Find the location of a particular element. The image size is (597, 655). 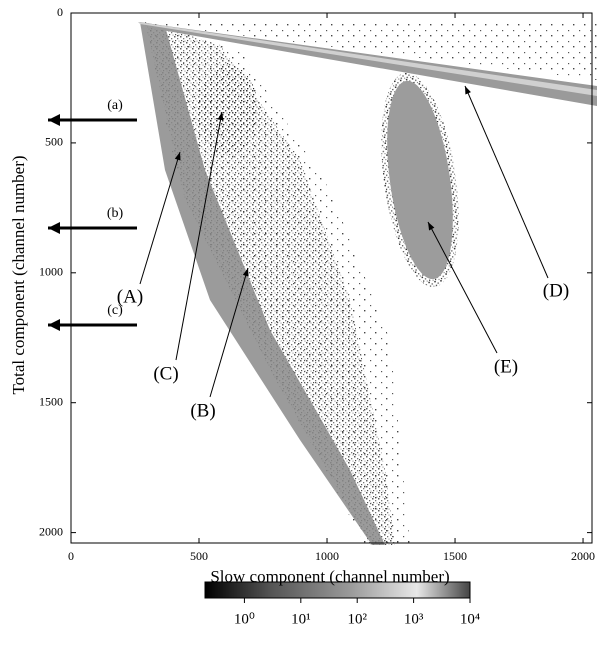

y-tick-label: 1500 is located at coordinates (51, 401).